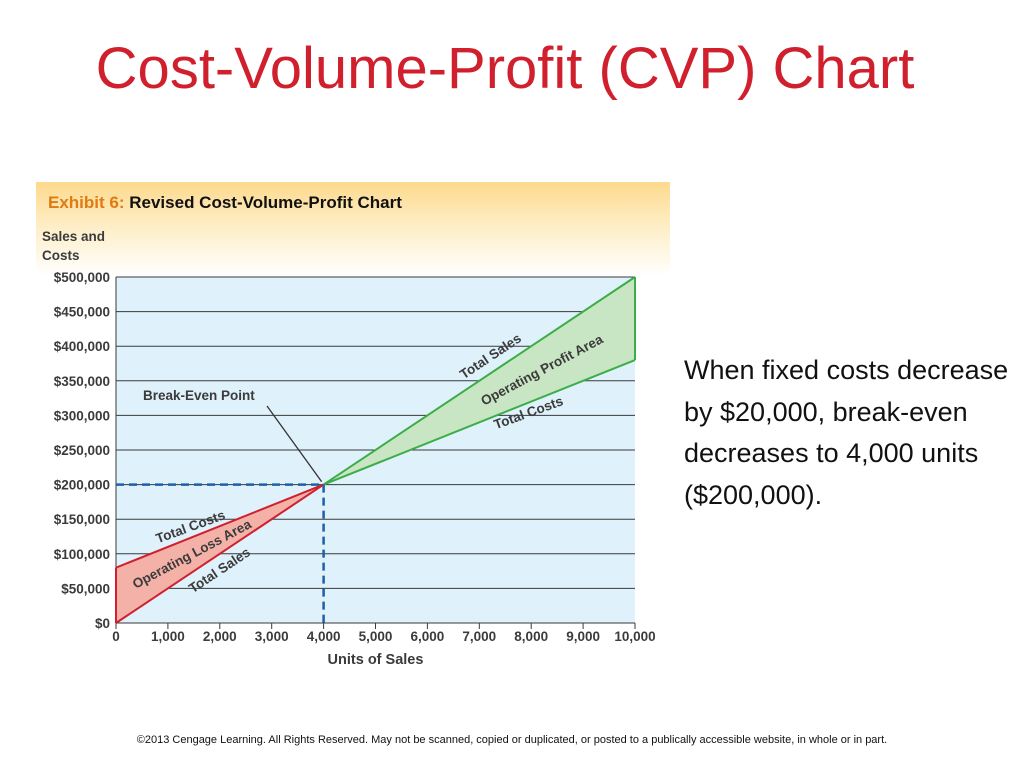 The image size is (1024, 768). Describe the element at coordinates (583, 636) in the screenshot. I see `x-tick-label: 9,000` at that location.